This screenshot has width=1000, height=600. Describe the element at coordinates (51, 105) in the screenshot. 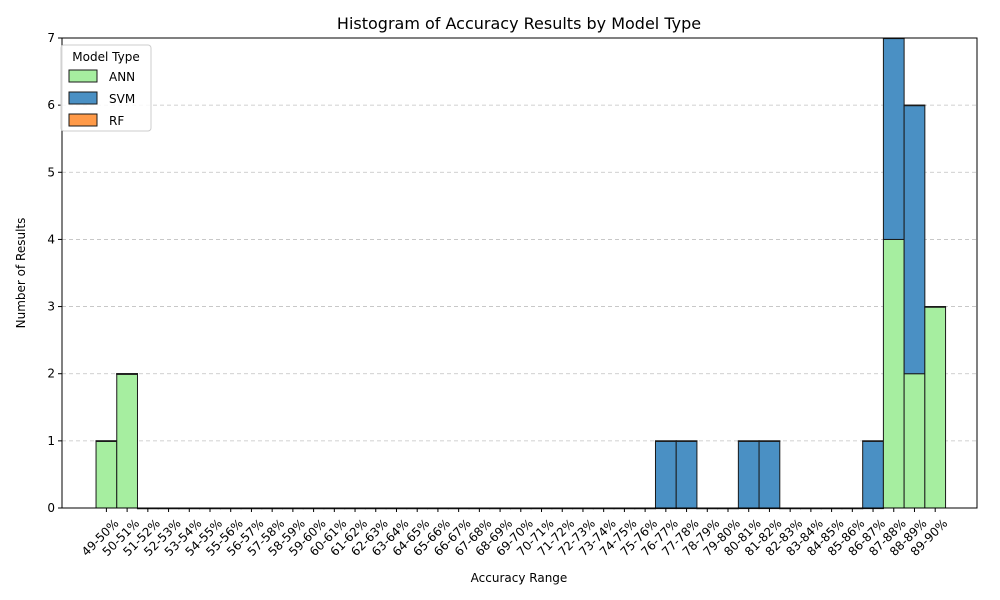

I see `y-tick-label: 6` at that location.